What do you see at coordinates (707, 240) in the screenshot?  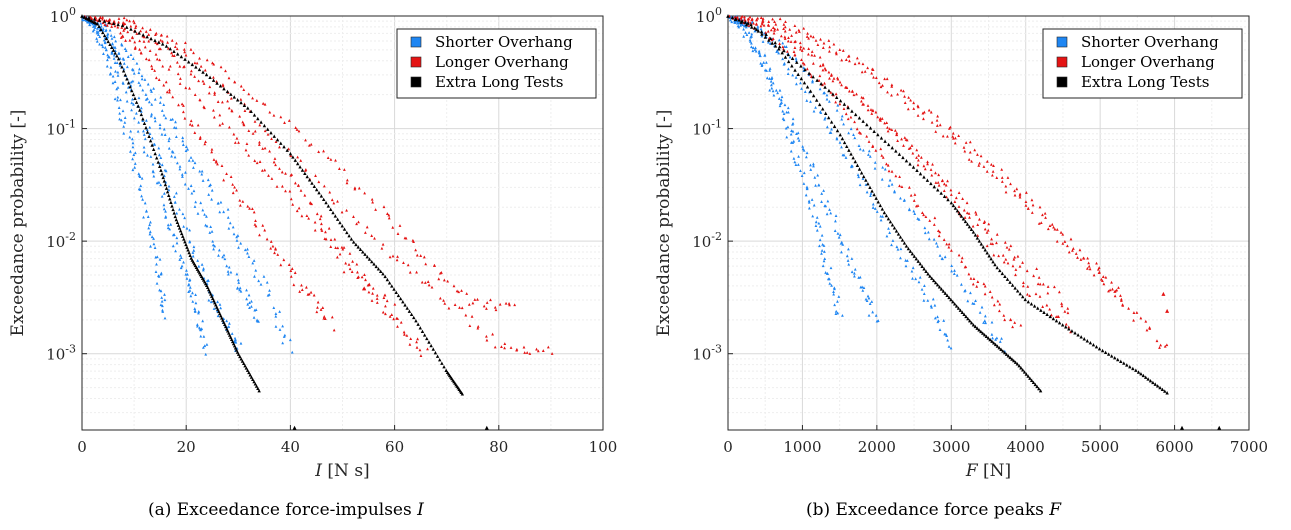 I see `y-tick-label: 10⁻²` at bounding box center [707, 240].